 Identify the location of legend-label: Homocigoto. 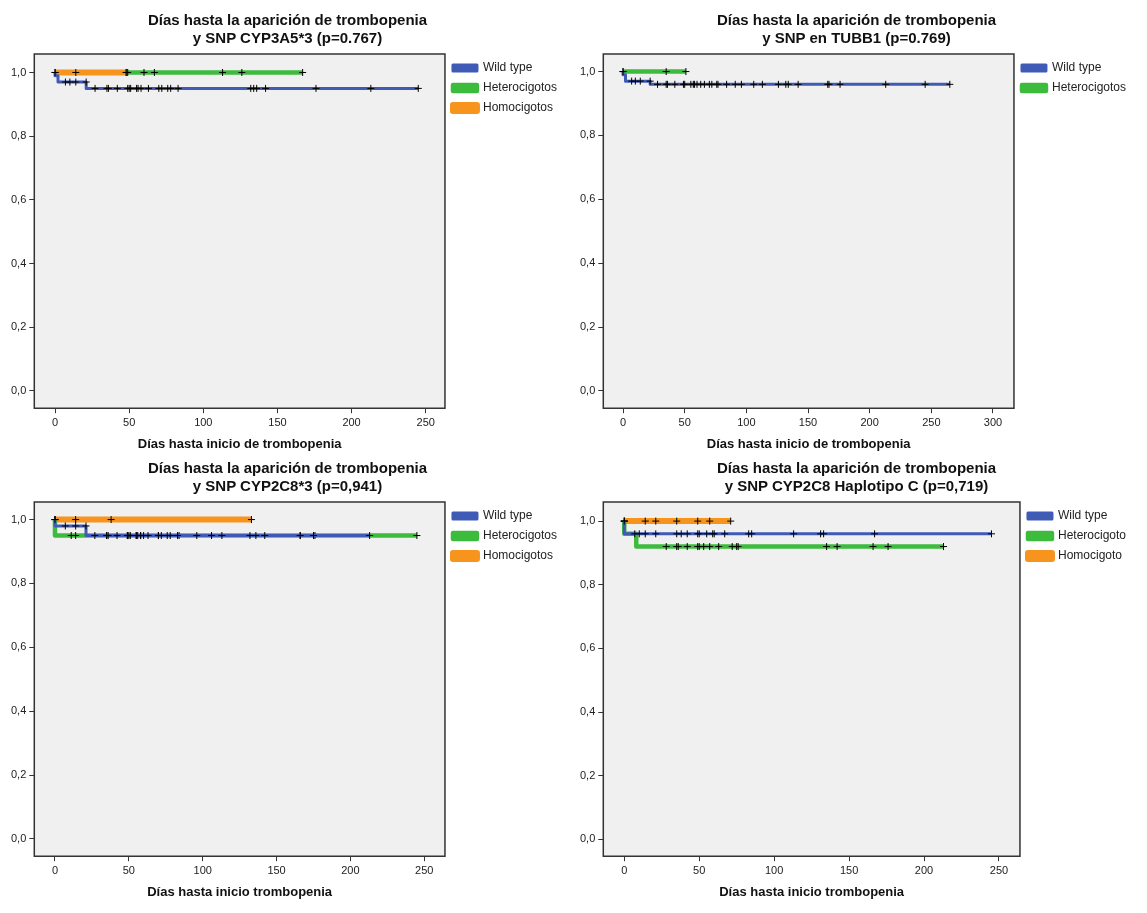
(1090, 555).